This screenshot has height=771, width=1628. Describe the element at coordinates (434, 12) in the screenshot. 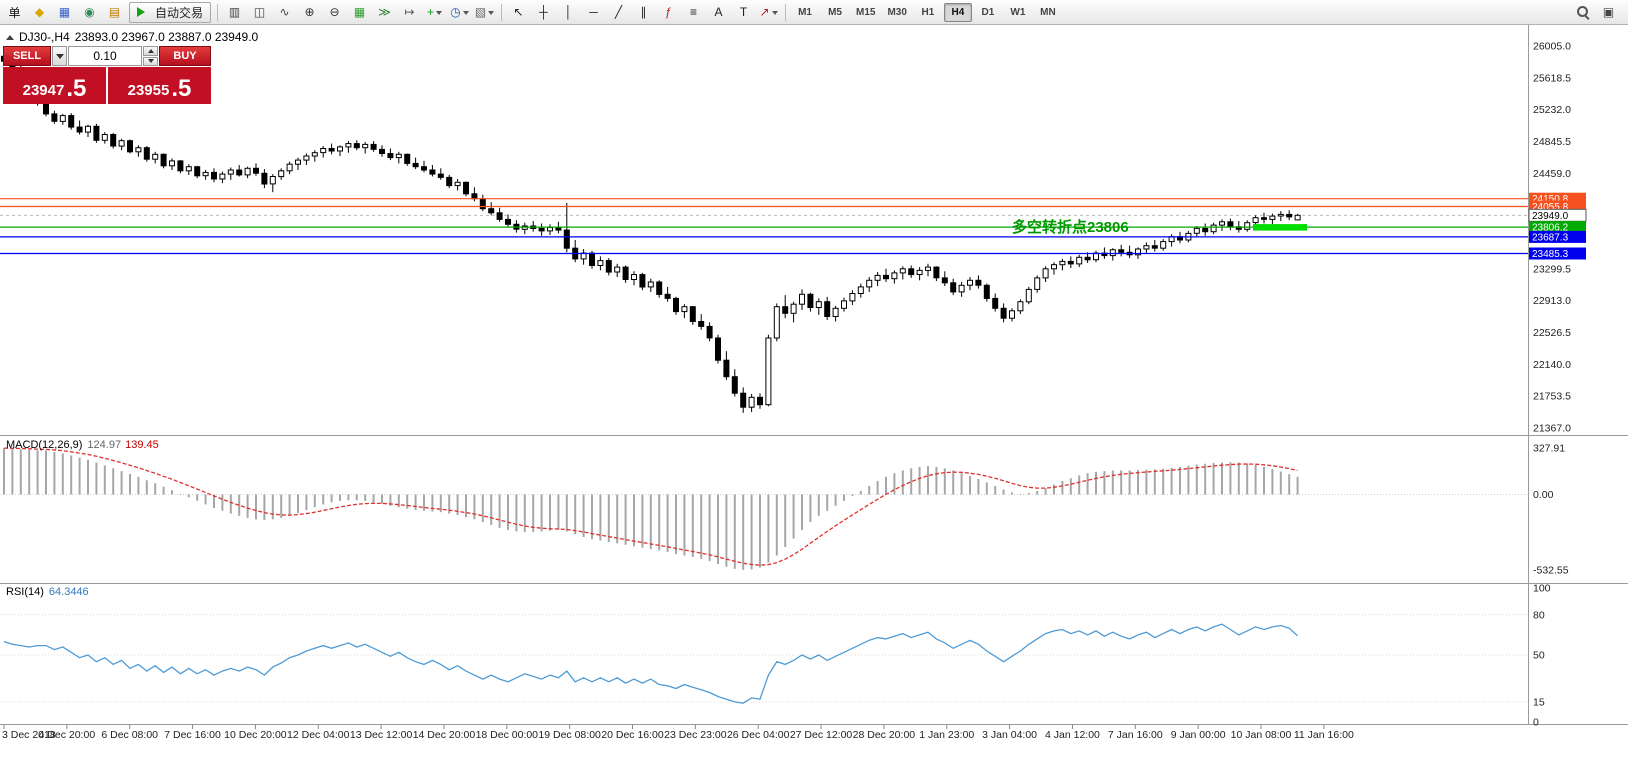

I see `indicators-icon: +` at that location.